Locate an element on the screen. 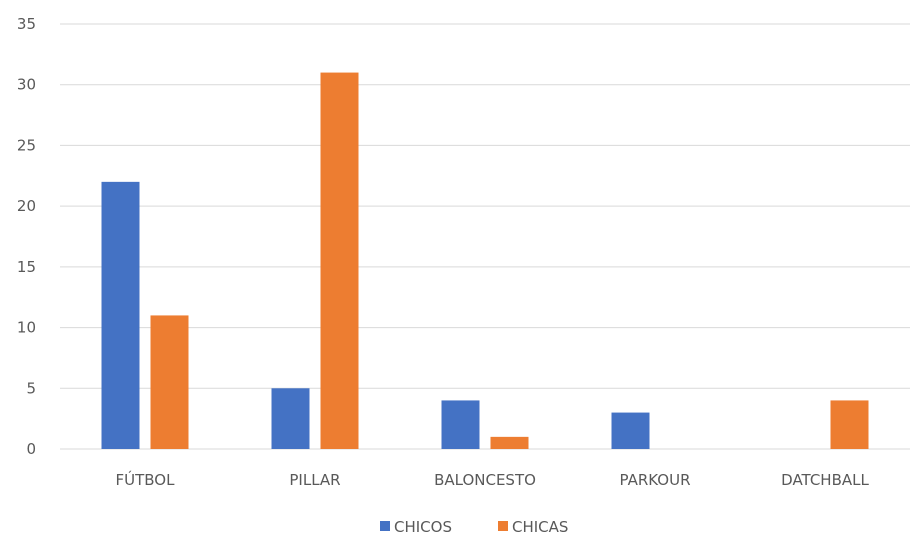 The height and width of the screenshot is (540, 917). legend-label-chicas: CHICAS is located at coordinates (540, 527).